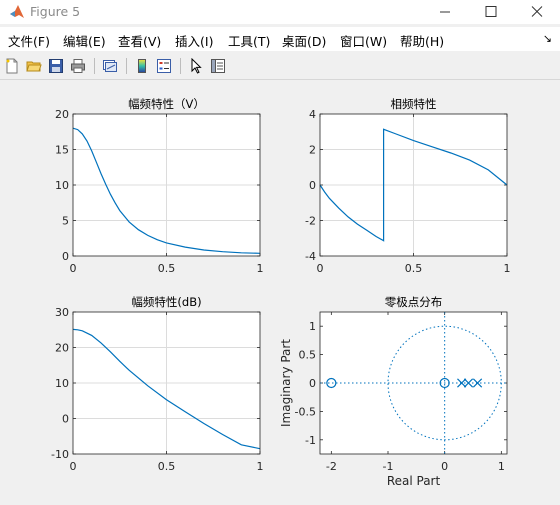 The width and height of the screenshot is (560, 505). Describe the element at coordinates (414, 481) in the screenshot. I see `x-axis-label: Real Part` at that location.